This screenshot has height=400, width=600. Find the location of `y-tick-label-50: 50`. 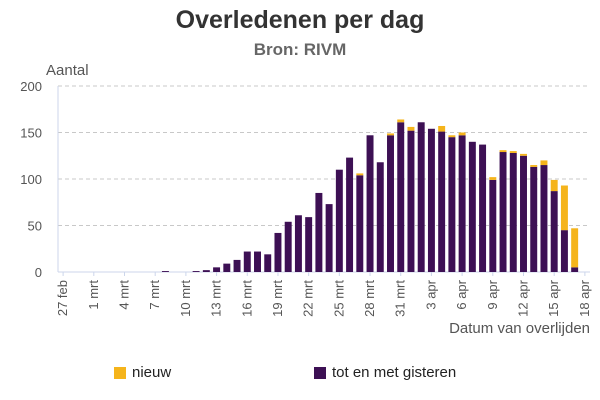

y-tick-label-50: 50 is located at coordinates (35, 226).